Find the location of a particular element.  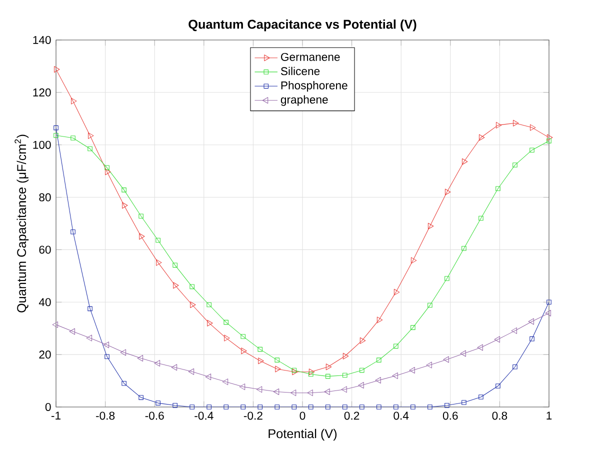

x-tick-label: -1 is located at coordinates (55, 416).